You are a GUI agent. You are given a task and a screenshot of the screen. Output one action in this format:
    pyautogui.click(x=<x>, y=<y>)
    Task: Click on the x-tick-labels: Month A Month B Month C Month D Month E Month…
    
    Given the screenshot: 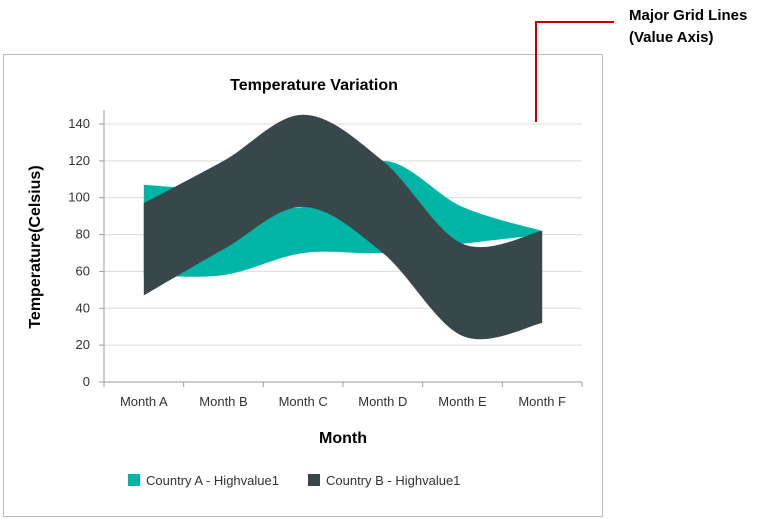 What is the action you would take?
    pyautogui.click(x=343, y=401)
    